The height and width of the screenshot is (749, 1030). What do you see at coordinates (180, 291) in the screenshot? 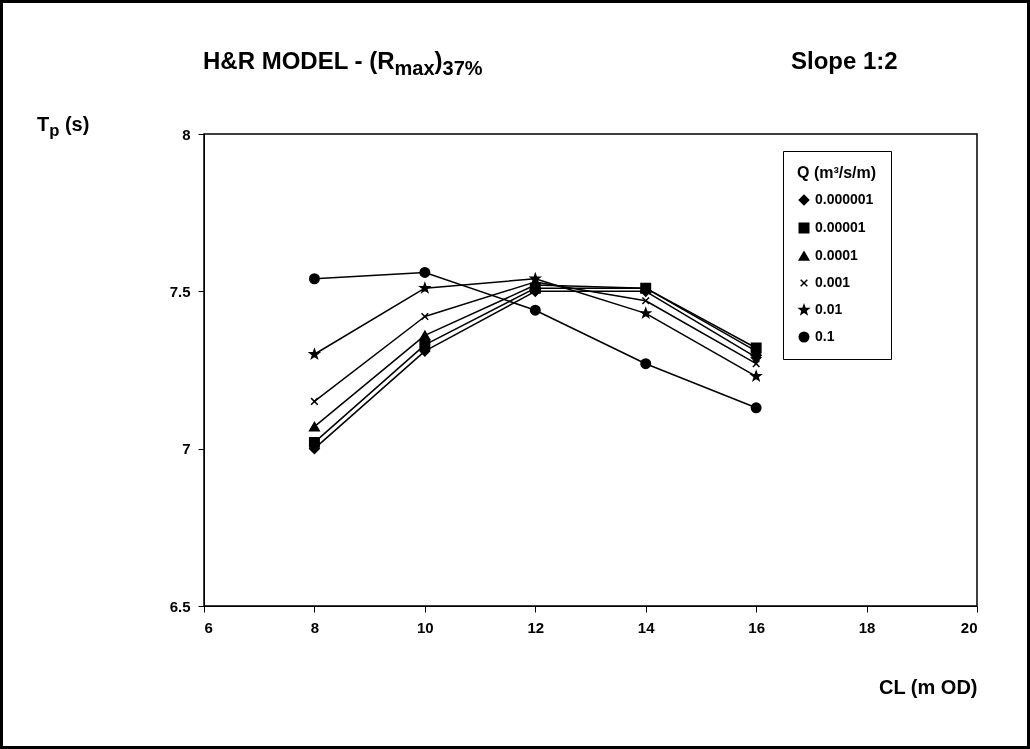
I see `y-tick-label: 7.5` at bounding box center [180, 291].